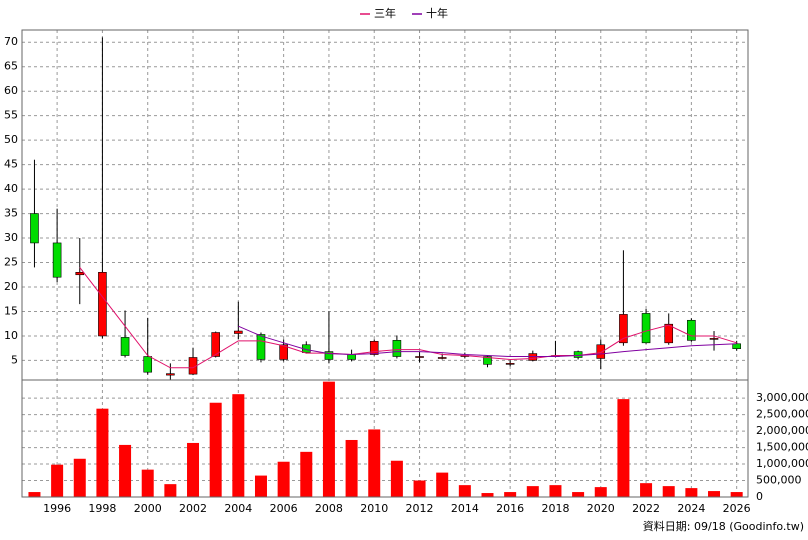 Image resolution: width=808 pixels, height=540 pixels. What do you see at coordinates (238, 508) in the screenshot?
I see `x-tick-label: 2004` at bounding box center [238, 508].